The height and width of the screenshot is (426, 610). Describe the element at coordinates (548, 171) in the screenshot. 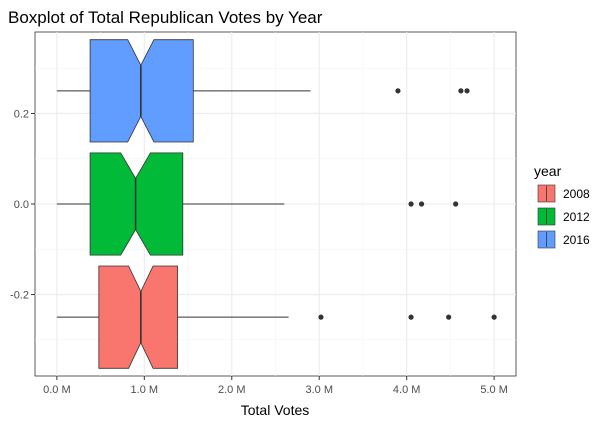

I see `legend-title: year` at that location.